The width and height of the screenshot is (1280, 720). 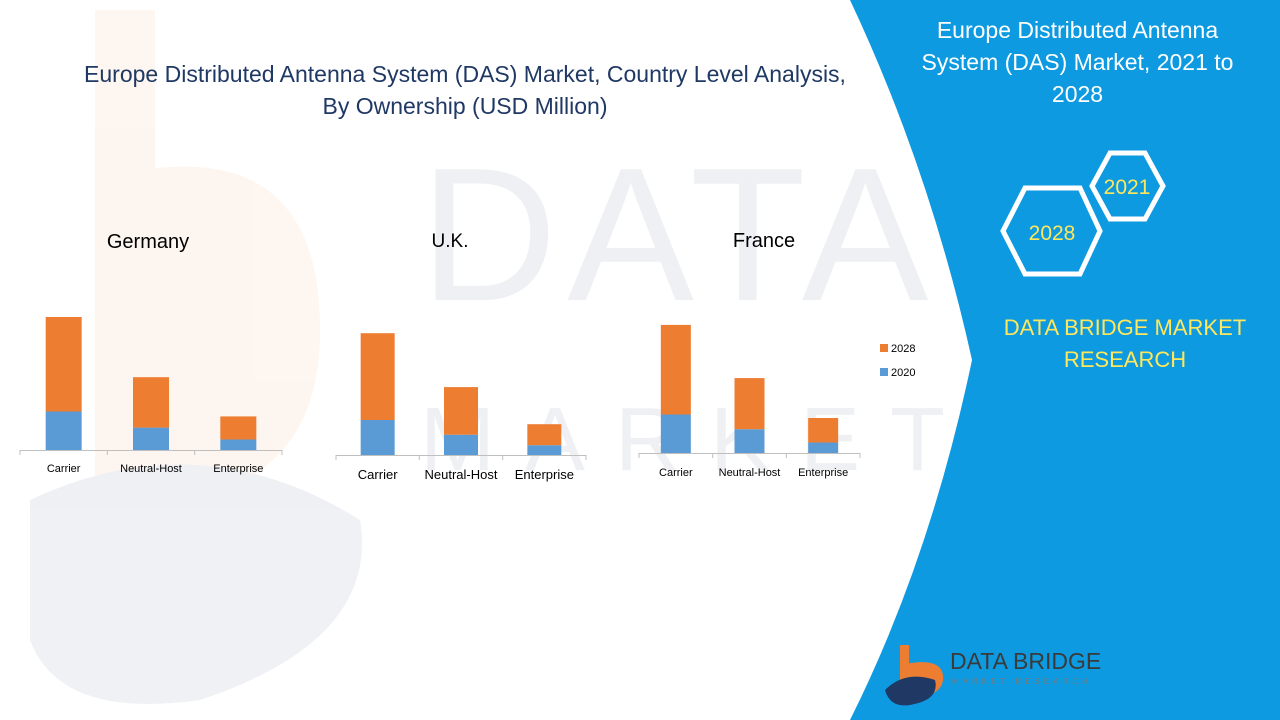 I want to click on chart-title-2: France, so click(x=764, y=241).